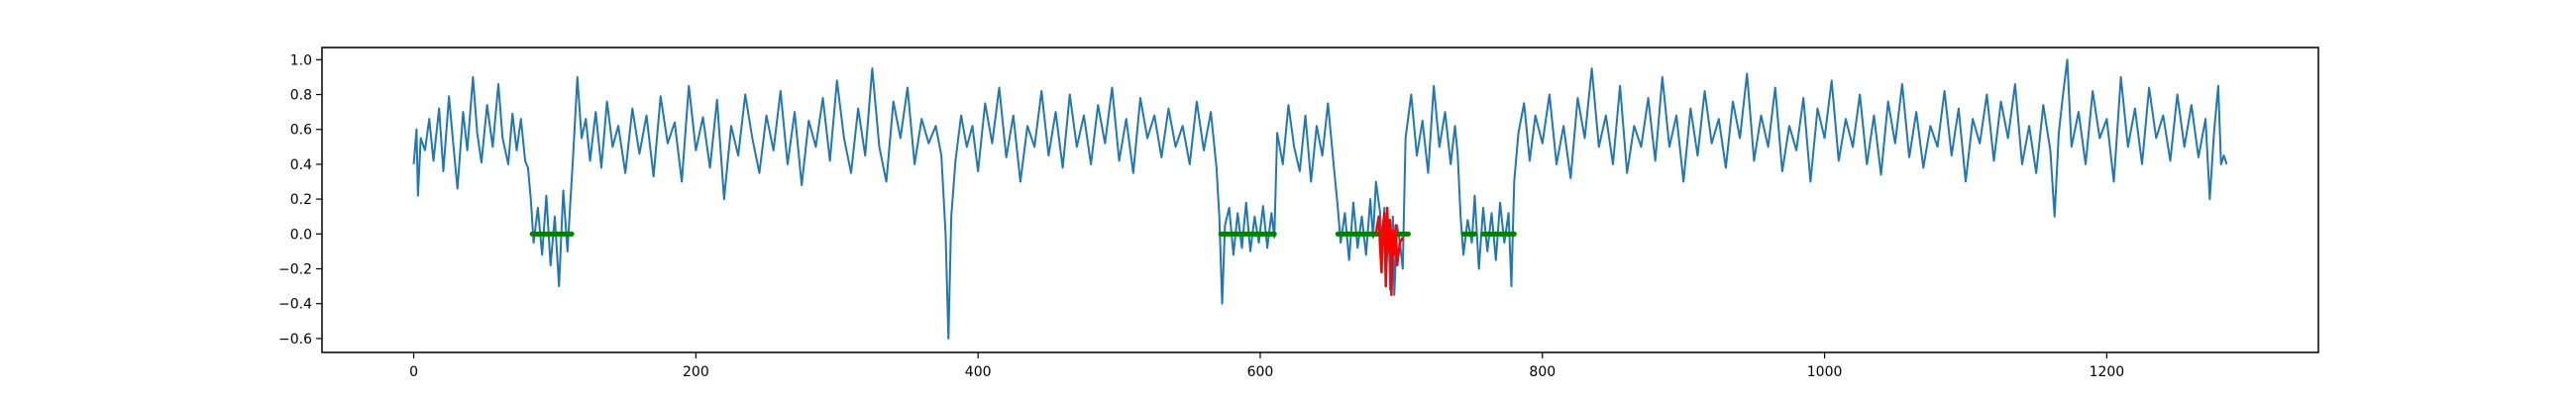  Describe the element at coordinates (1389, 252) in the screenshot. I see `highlight-series-line` at that location.